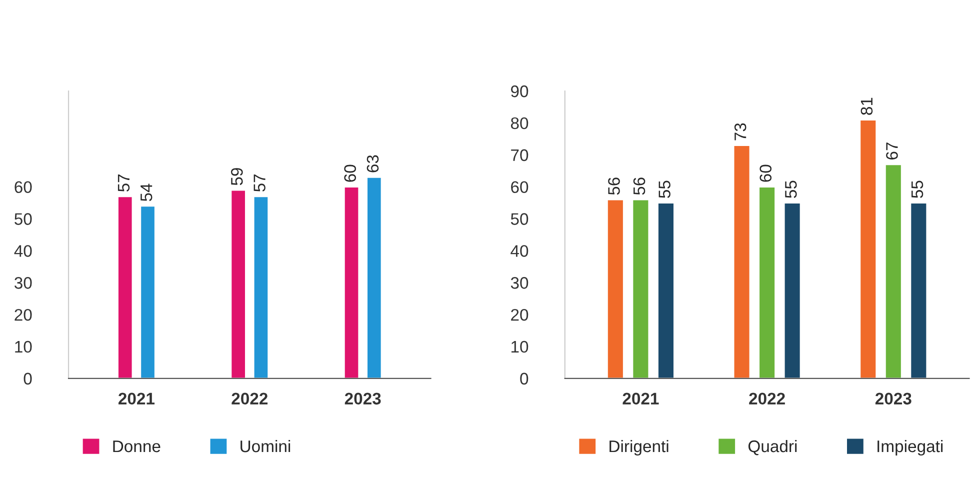 Image resolution: width=979 pixels, height=479 pixels. Describe the element at coordinates (866, 106) in the screenshot. I see `data-label: 81` at that location.